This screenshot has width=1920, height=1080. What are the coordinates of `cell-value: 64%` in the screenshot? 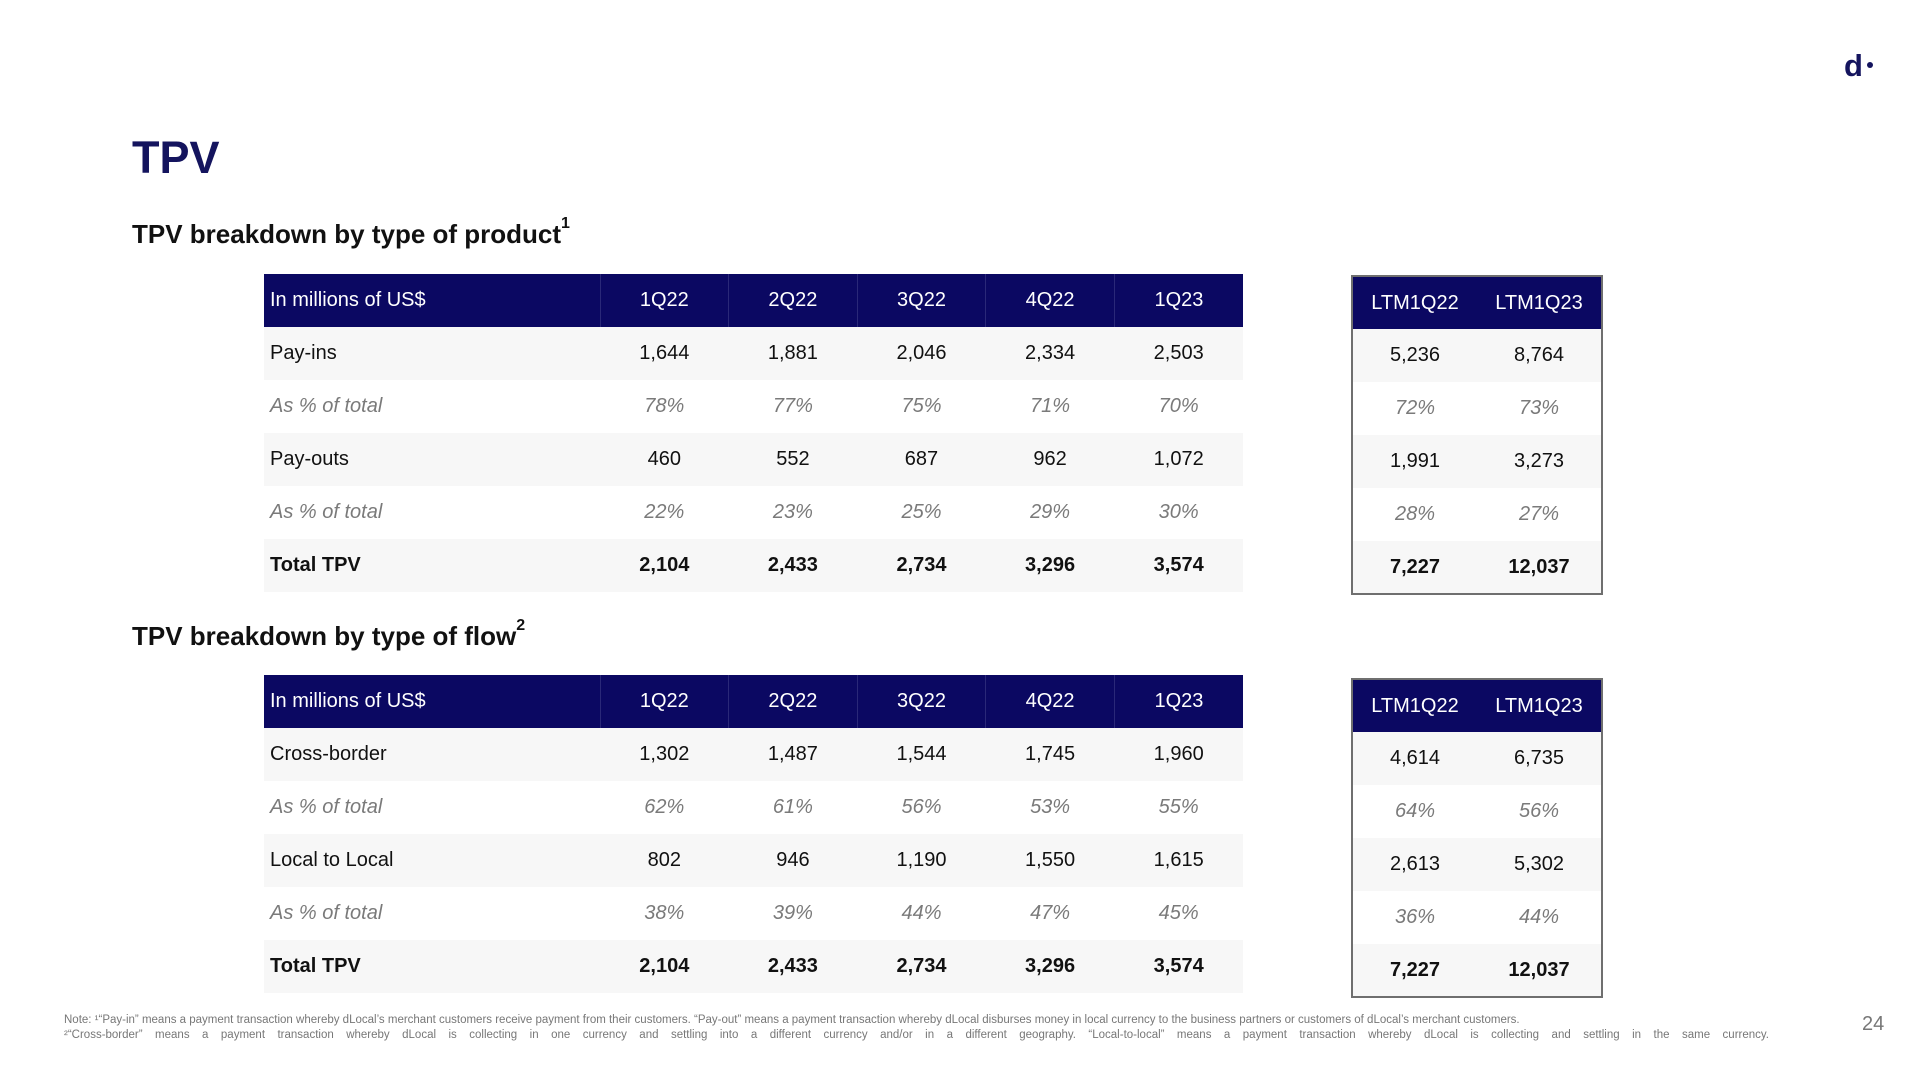 It's located at (1415, 811).